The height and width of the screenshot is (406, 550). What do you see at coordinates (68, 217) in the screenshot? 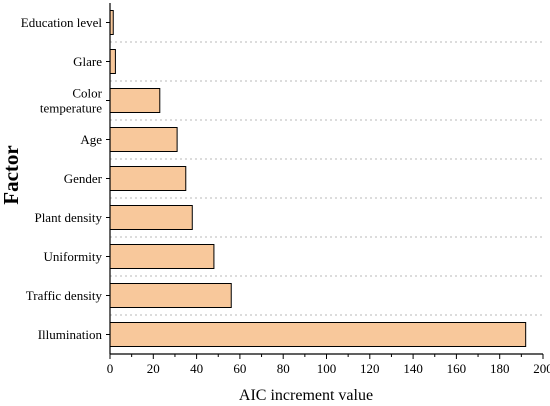
I see `category-label: Plant density` at bounding box center [68, 217].